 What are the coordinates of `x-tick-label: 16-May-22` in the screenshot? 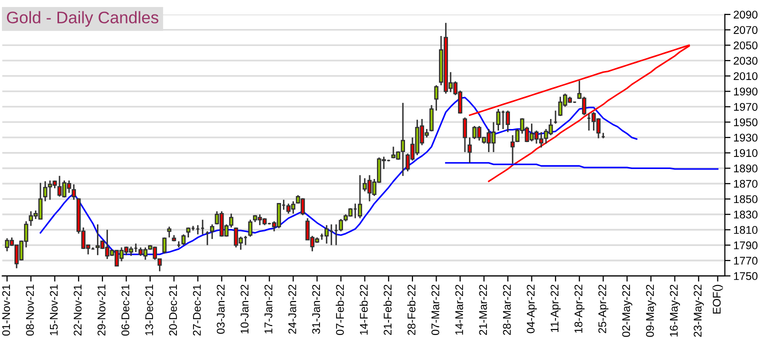 It's located at (675, 310).